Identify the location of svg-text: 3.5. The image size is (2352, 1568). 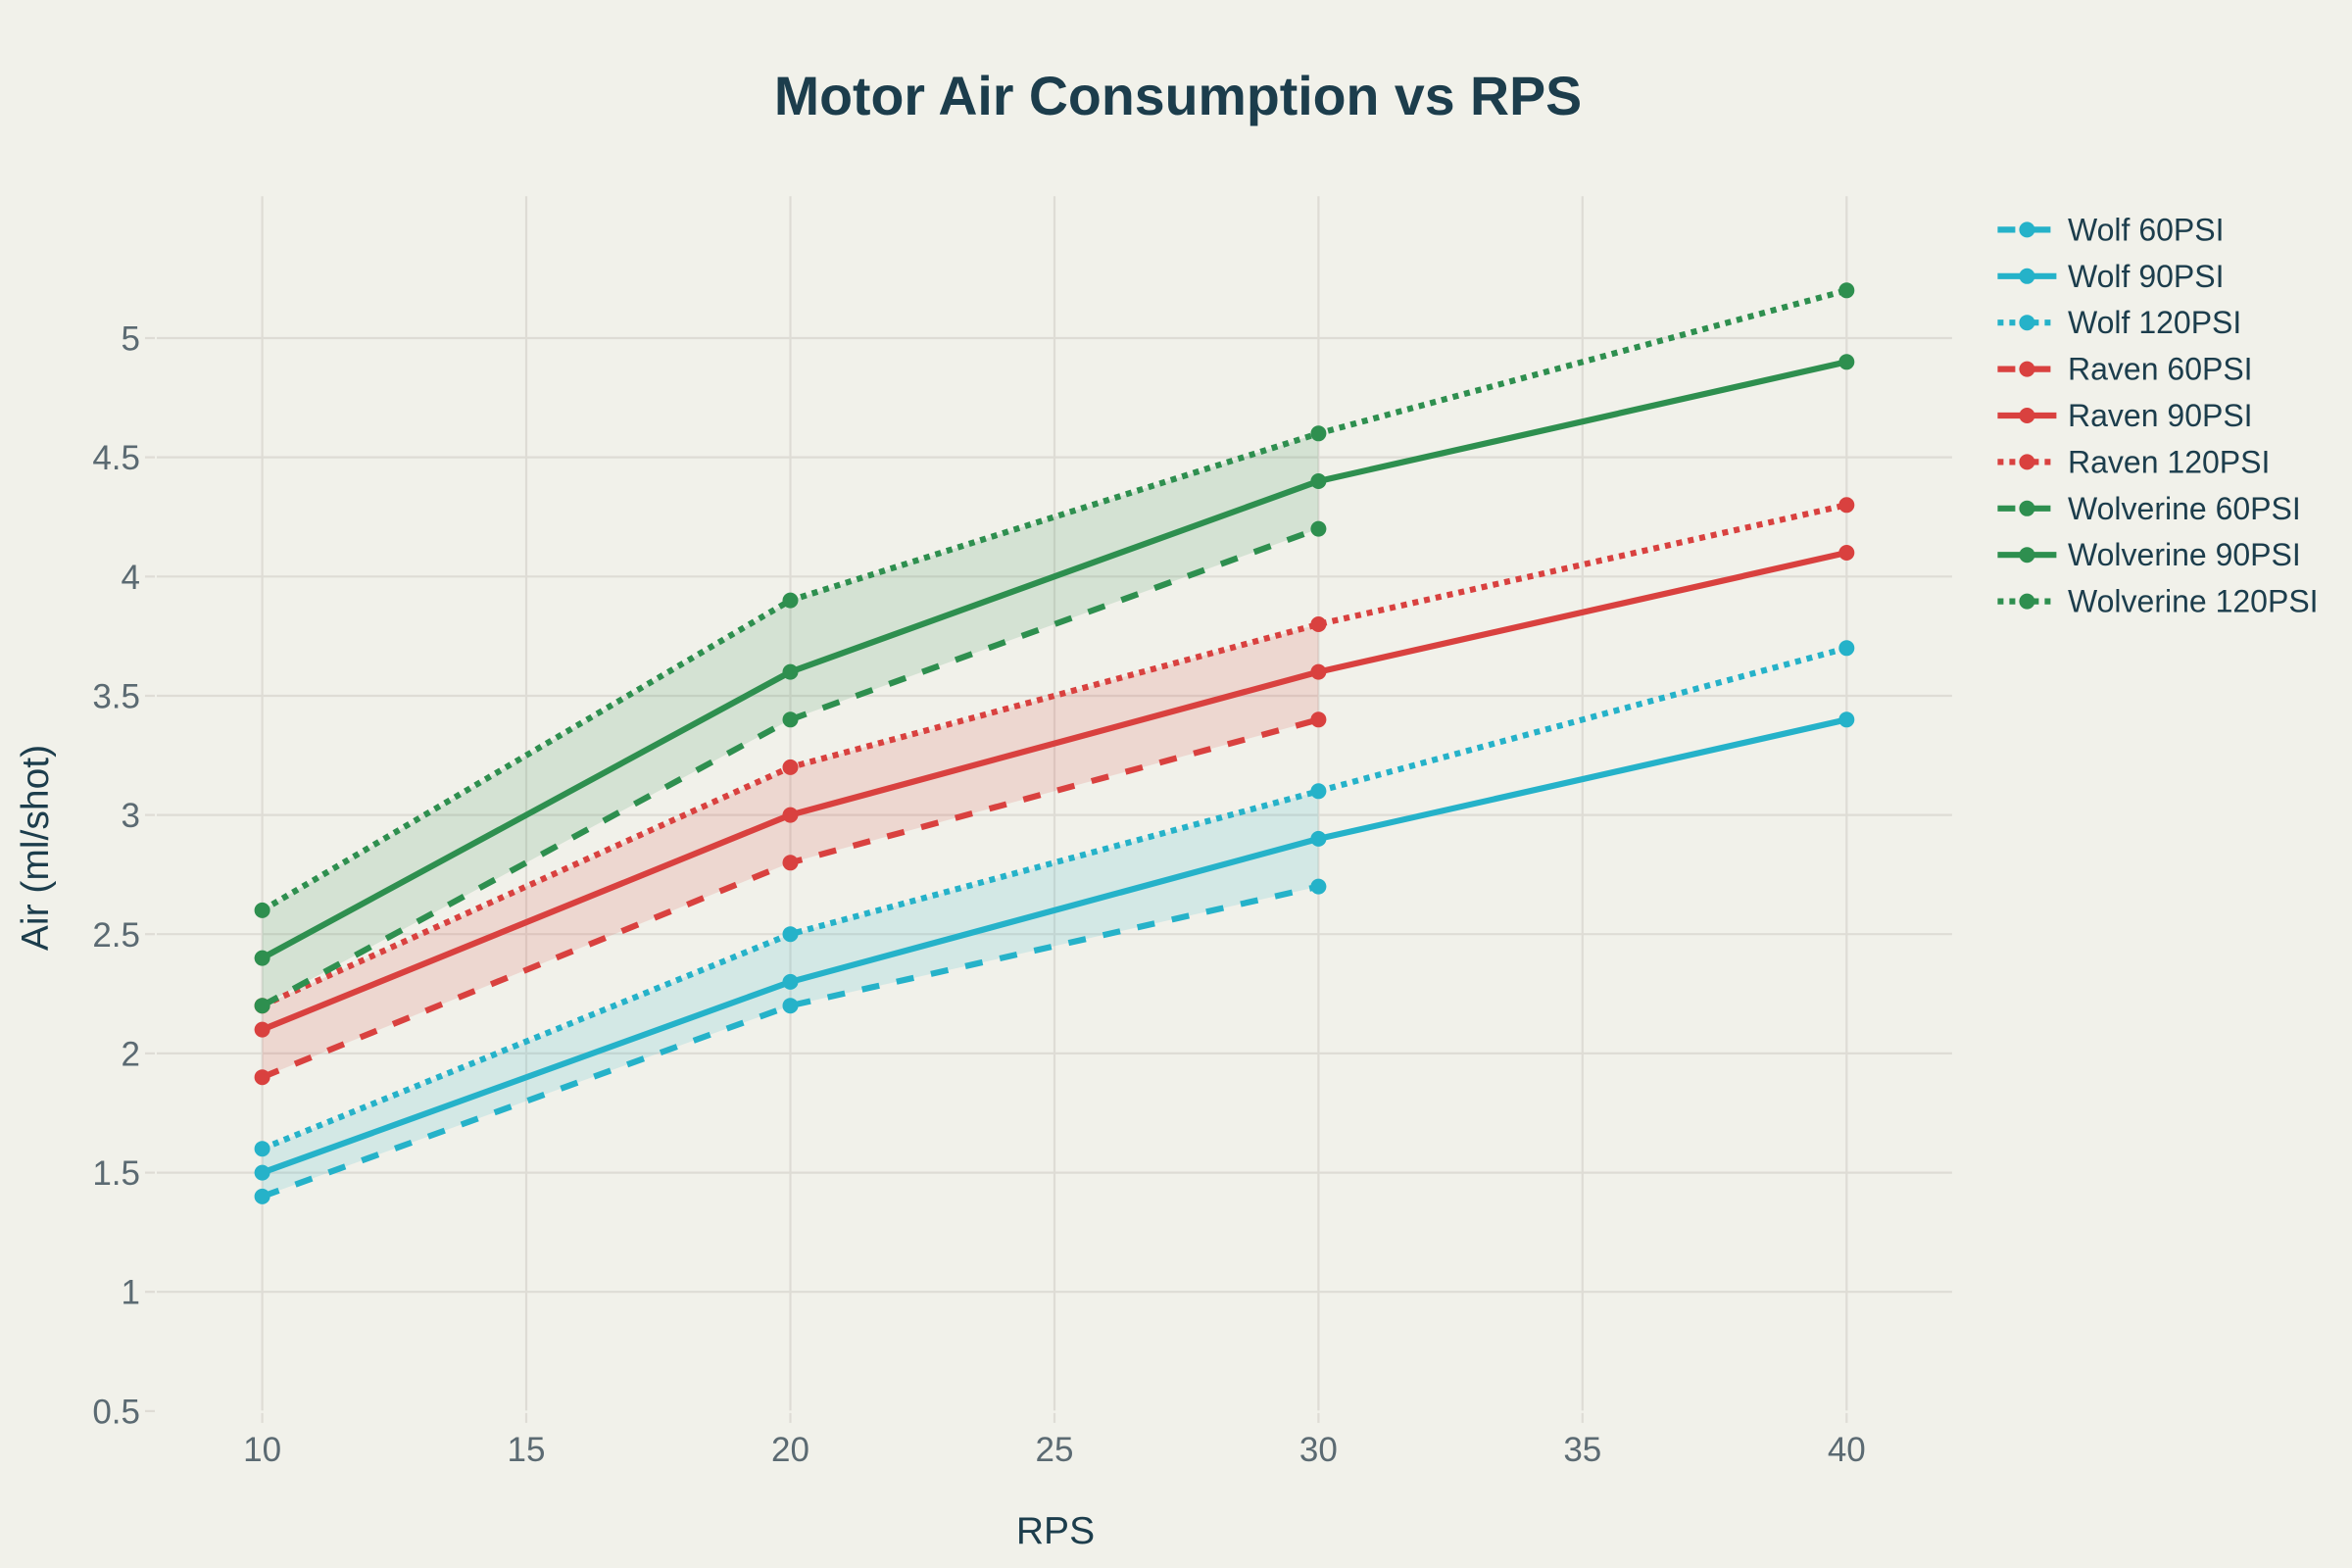
(116, 697).